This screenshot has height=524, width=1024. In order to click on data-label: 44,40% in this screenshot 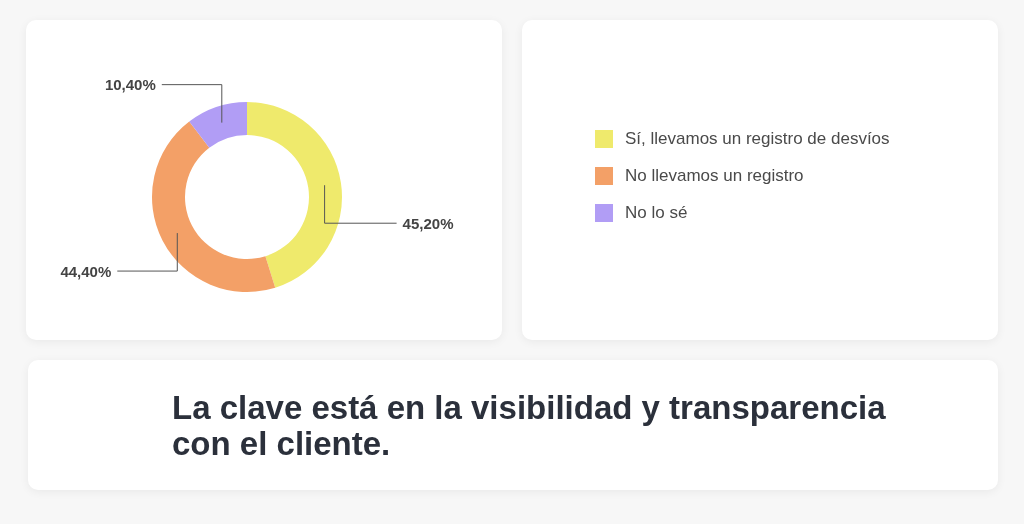, I will do `click(86, 271)`.